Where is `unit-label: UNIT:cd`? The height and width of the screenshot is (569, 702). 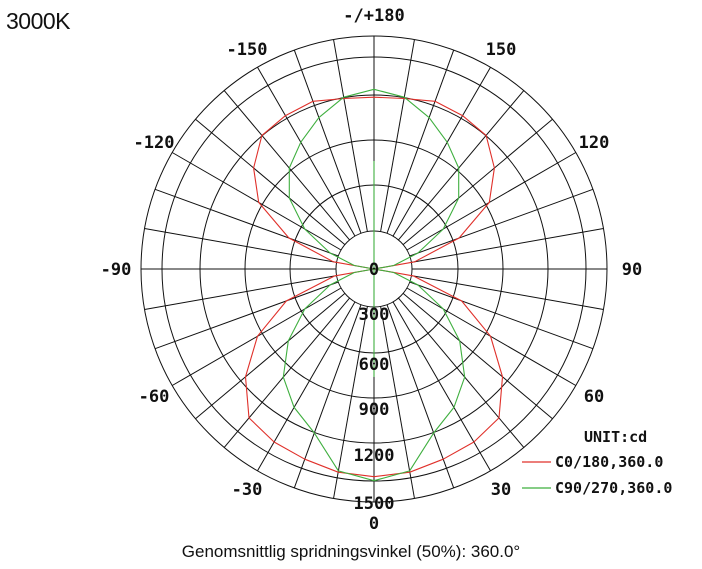
unit-label: UNIT:cd is located at coordinates (615, 437).